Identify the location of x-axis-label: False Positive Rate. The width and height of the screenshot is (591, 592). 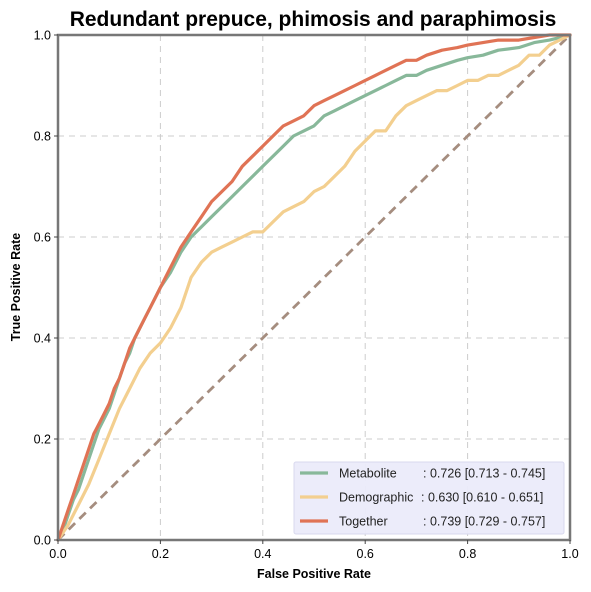
(314, 574).